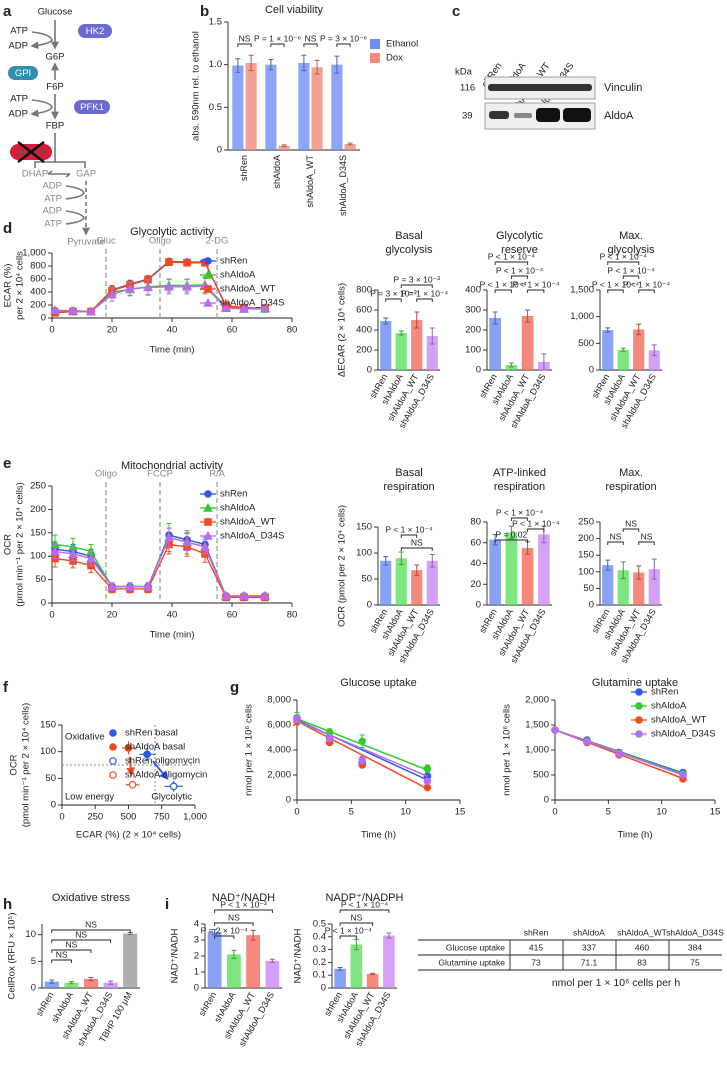 This screenshot has height=1081, width=727. What do you see at coordinates (536, 962) in the screenshot?
I see `table-cell: 73` at bounding box center [536, 962].